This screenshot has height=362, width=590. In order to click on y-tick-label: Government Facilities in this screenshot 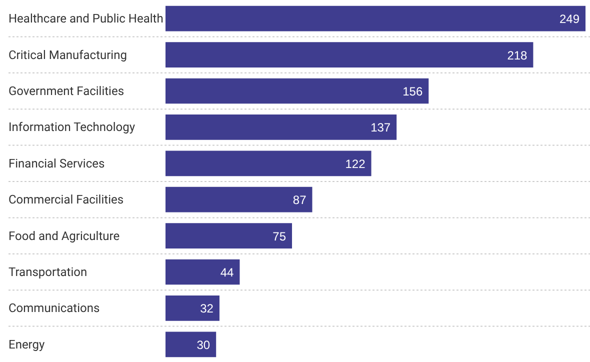, I will do `click(66, 91)`.